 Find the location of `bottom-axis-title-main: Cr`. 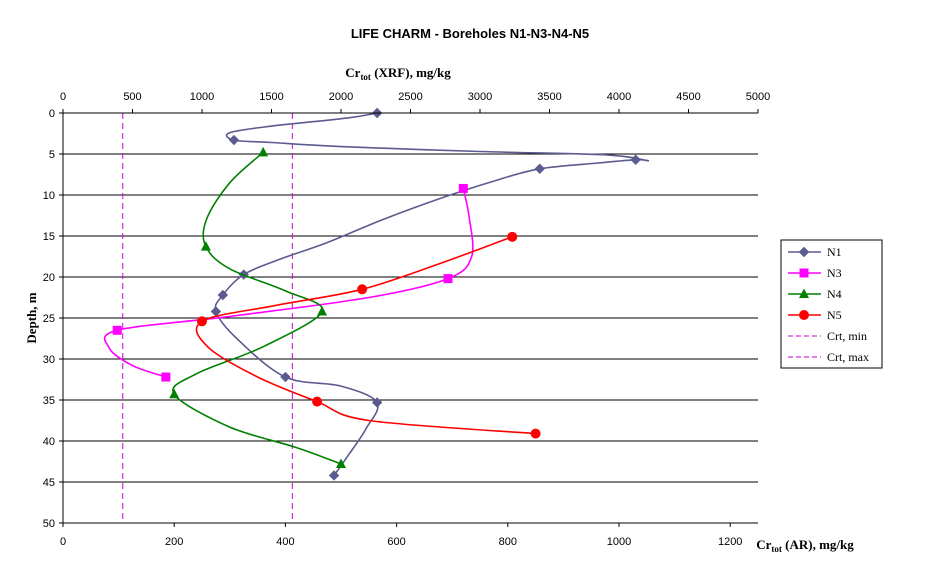

bottom-axis-title-main: Cr is located at coordinates (763, 544).